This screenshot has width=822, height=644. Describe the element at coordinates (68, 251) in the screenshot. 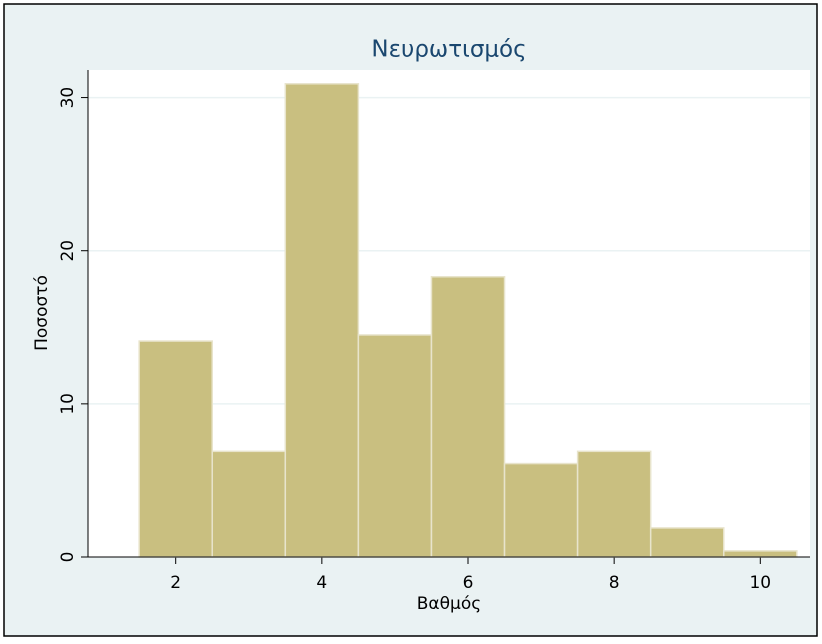

I see `y-tick-label: 20` at that location.